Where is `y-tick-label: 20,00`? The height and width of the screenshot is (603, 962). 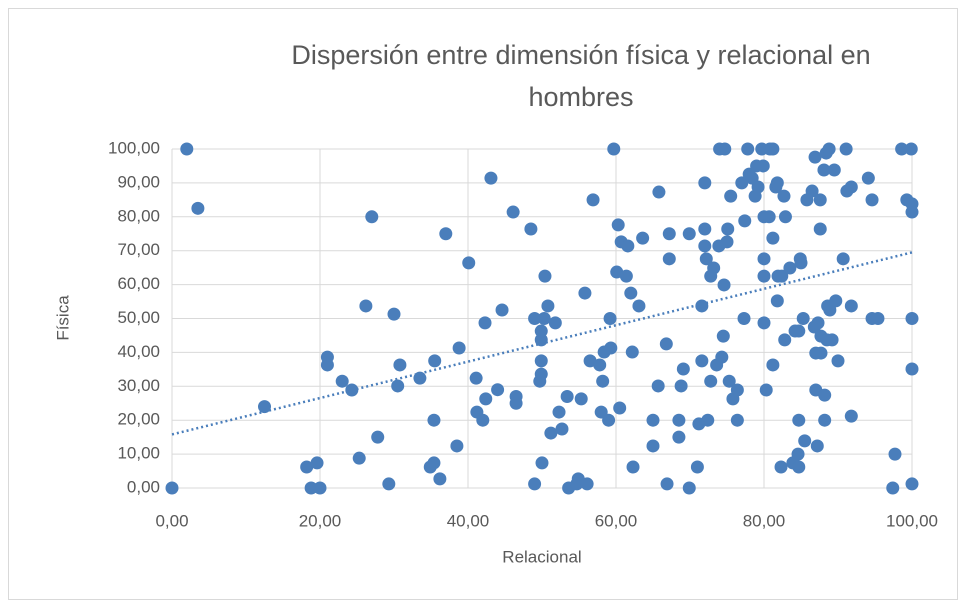 y-tick-label: 20,00 is located at coordinates (138, 419).